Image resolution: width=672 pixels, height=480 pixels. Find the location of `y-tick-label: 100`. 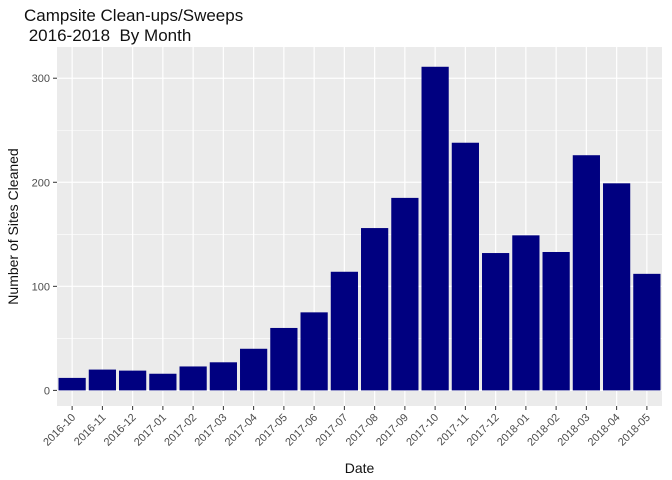

y-tick-label: 100 is located at coordinates (41, 287).